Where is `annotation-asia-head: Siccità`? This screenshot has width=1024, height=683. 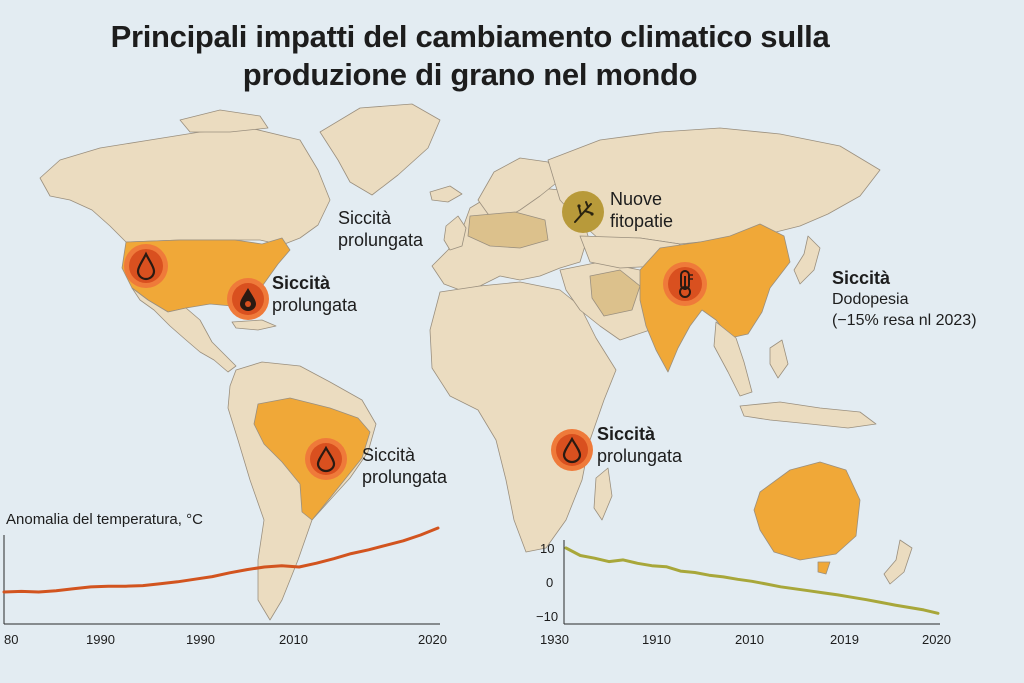 annotation-asia-head: Siccità is located at coordinates (861, 278).